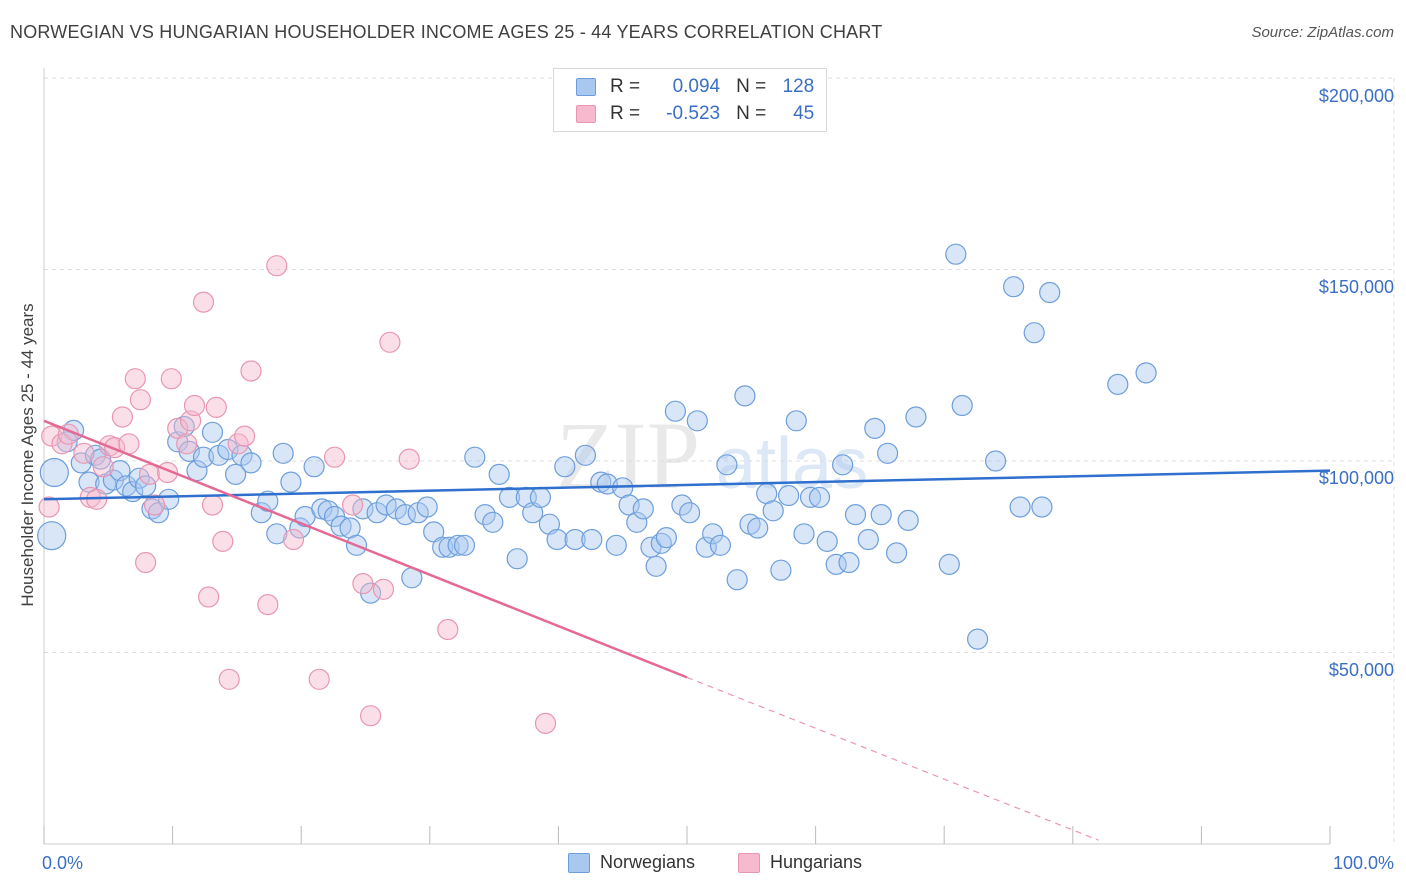 The image size is (1406, 892). I want to click on y-tick-label: $50,000, so click(1361, 670).